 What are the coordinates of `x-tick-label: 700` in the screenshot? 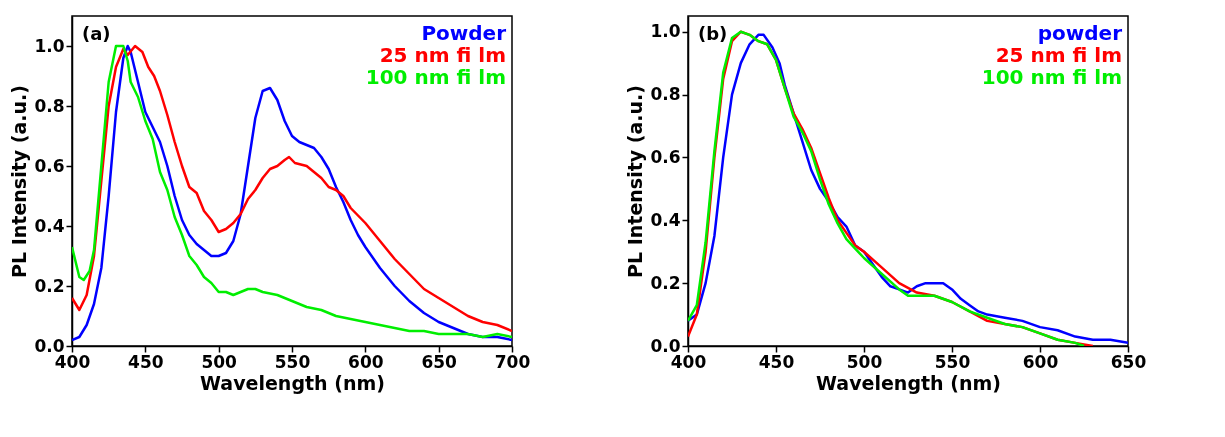 It's located at (512, 361).